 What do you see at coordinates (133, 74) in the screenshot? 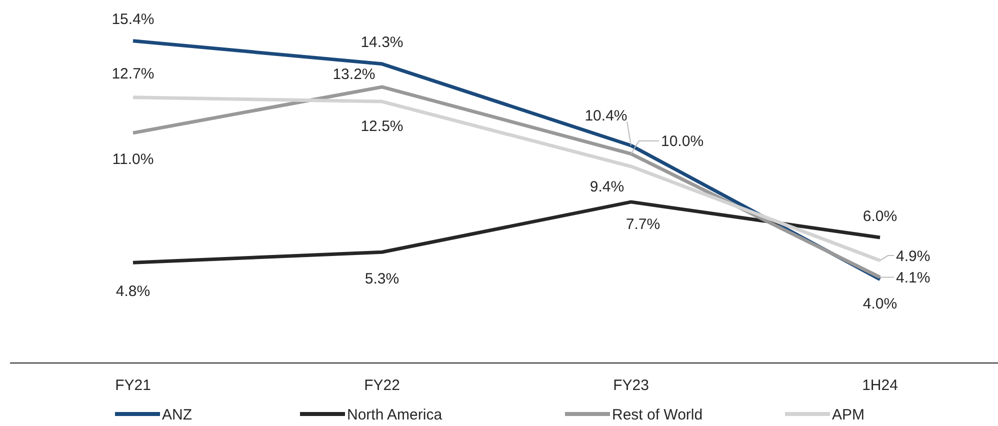
I see `data-label: 12.7%` at bounding box center [133, 74].